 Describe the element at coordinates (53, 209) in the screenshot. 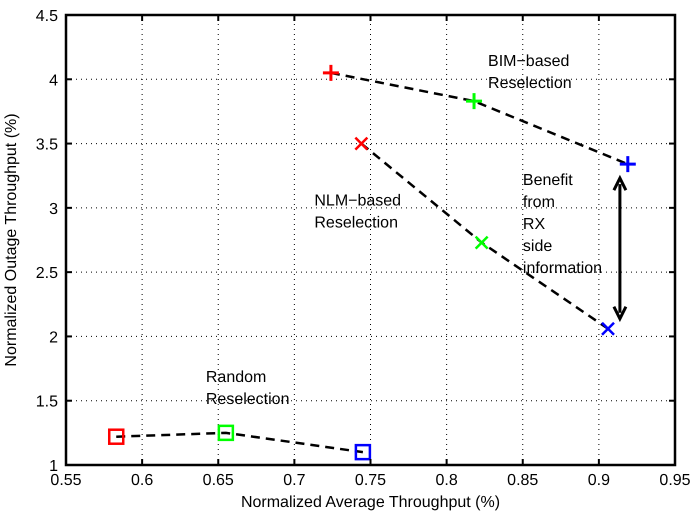

I see `y-tick-label: 3` at that location.